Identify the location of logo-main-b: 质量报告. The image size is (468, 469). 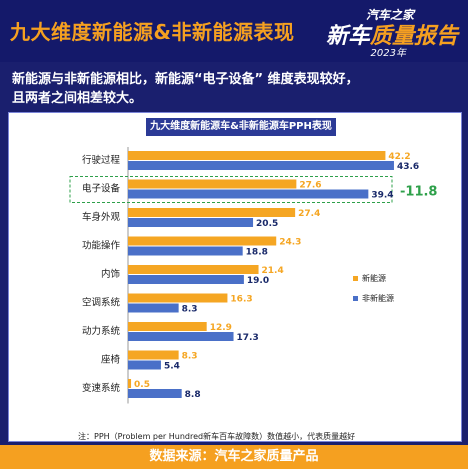
(413, 36).